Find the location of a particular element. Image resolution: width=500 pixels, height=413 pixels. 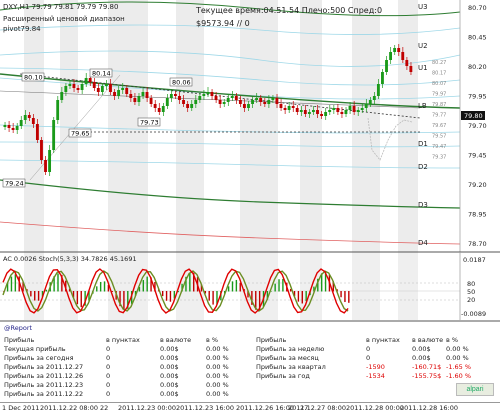

ind-axis-bottom: -0.0089 is located at coordinates (473, 314).